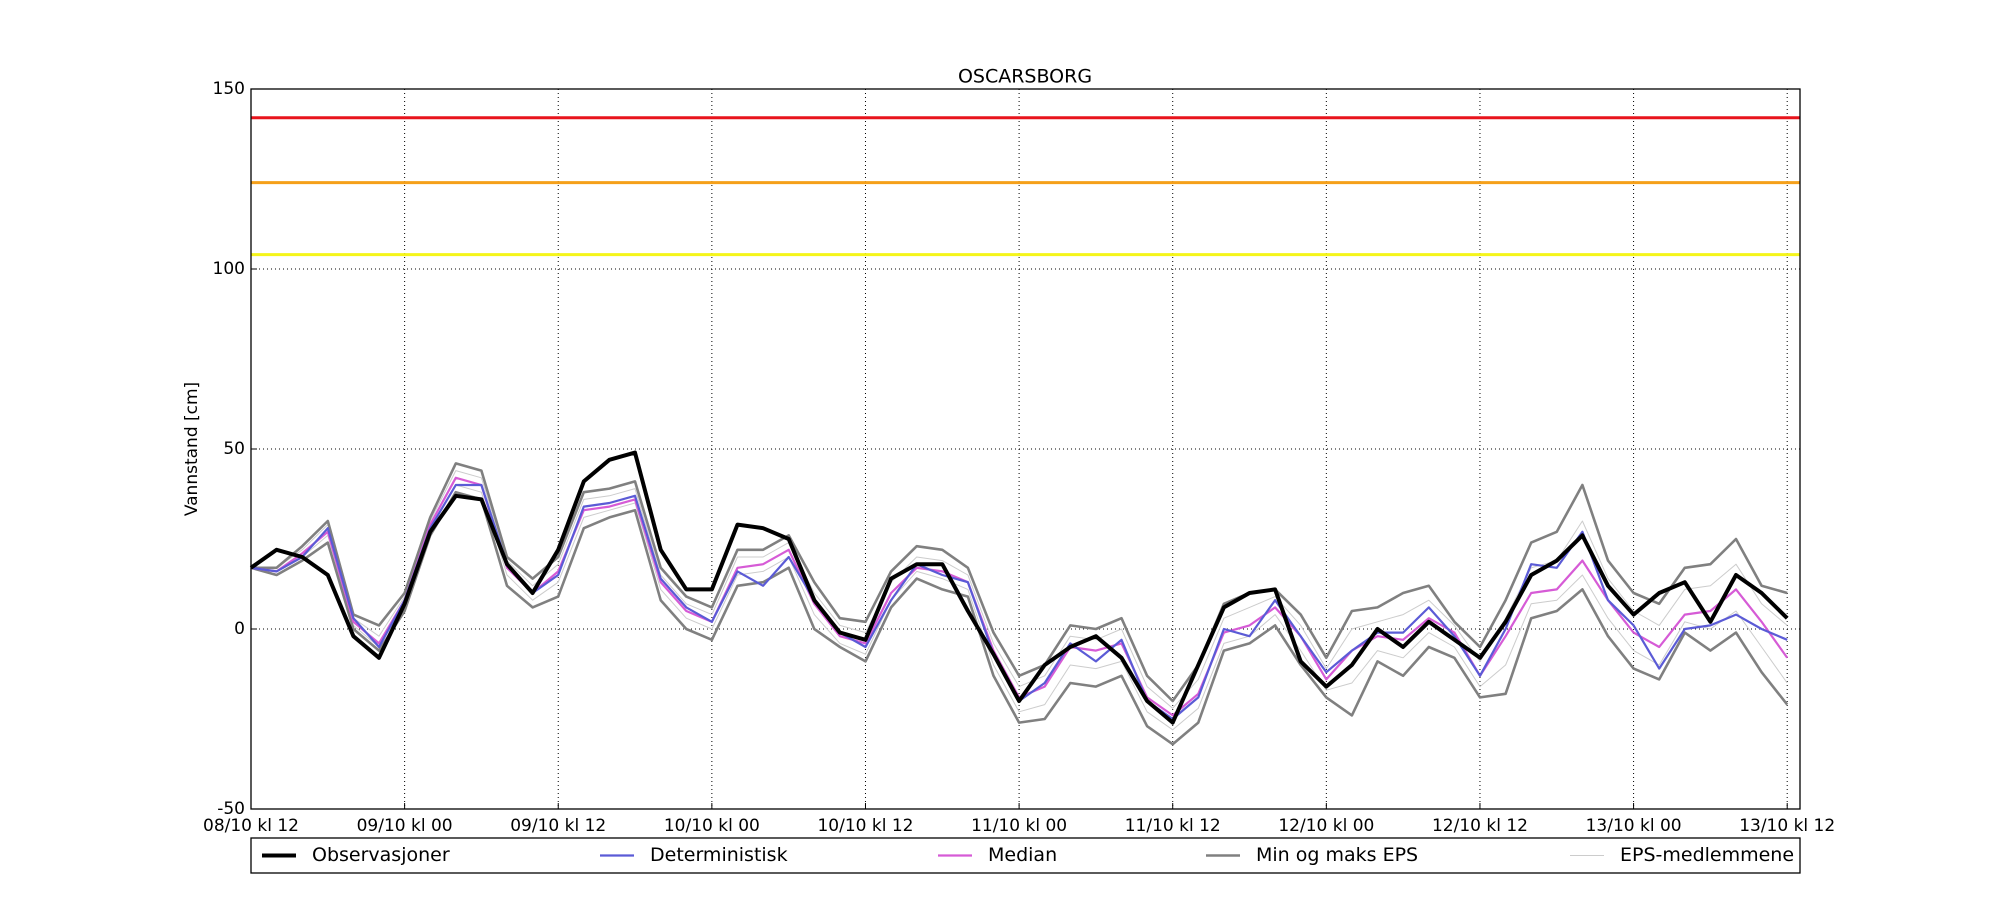 Image resolution: width=2000 pixels, height=904 pixels. I want to click on y-tick-label: 50, so click(234, 449).